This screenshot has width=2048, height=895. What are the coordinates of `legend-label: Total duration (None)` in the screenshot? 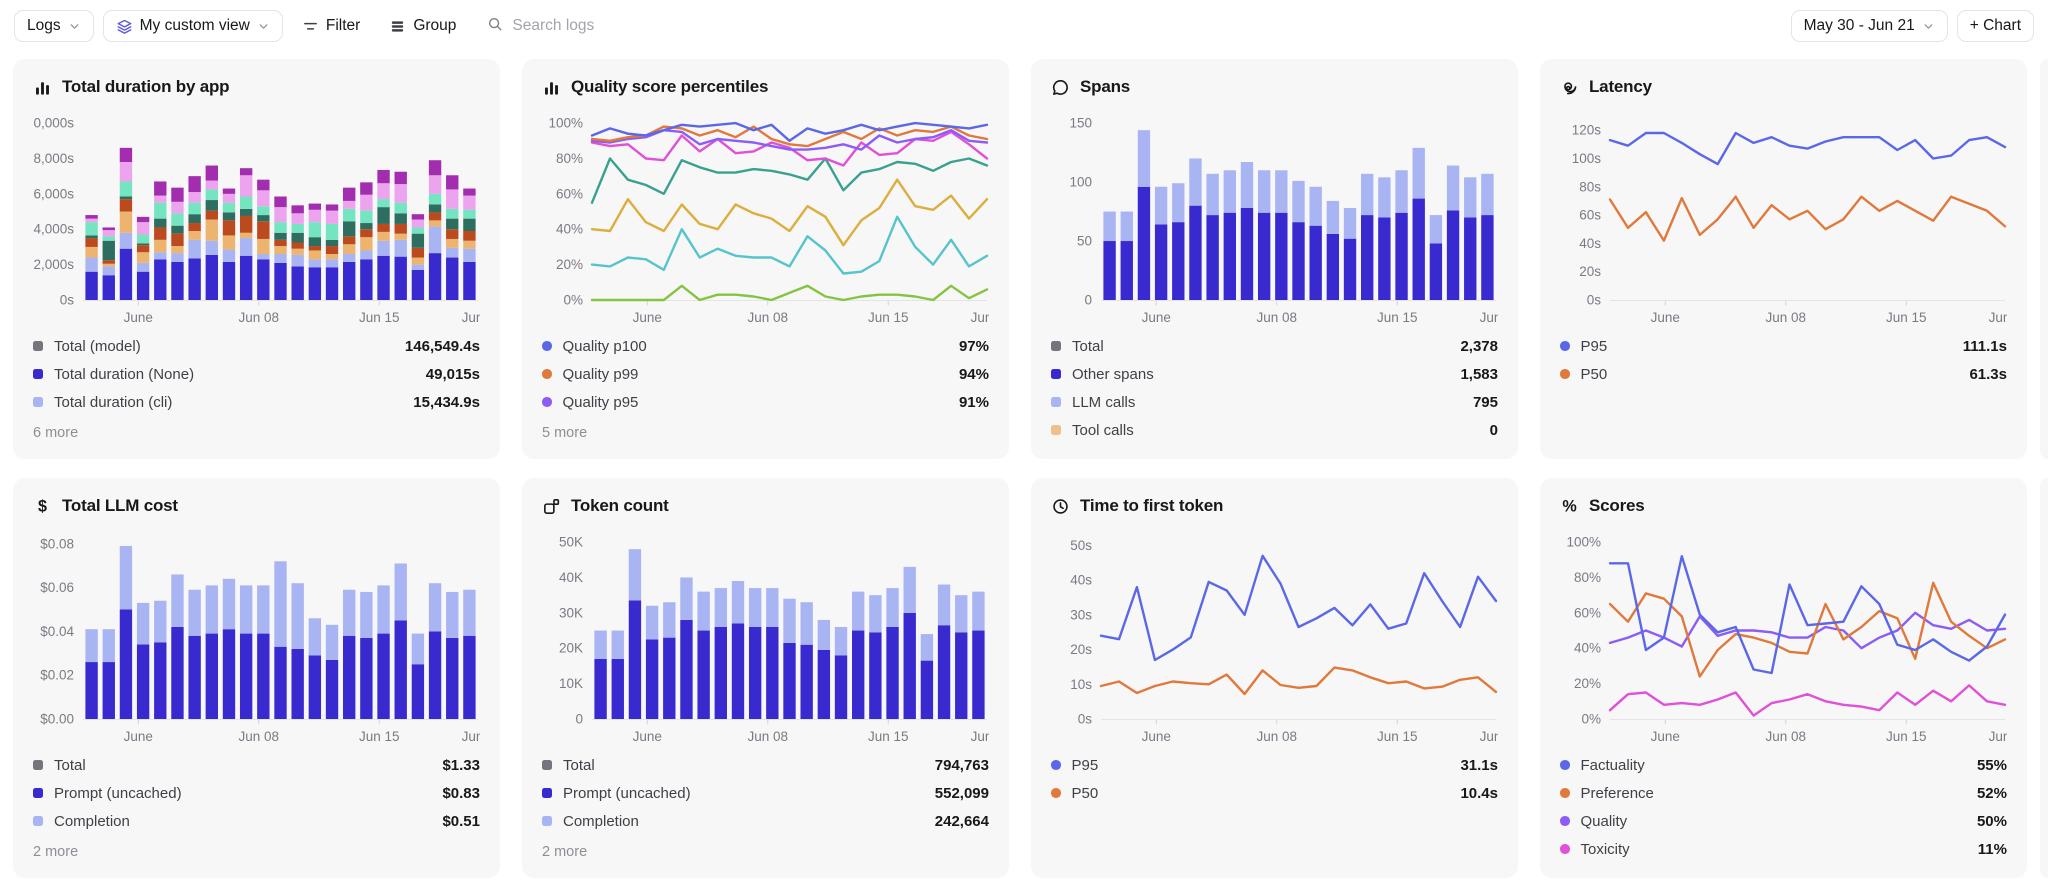 It's located at (124, 374).